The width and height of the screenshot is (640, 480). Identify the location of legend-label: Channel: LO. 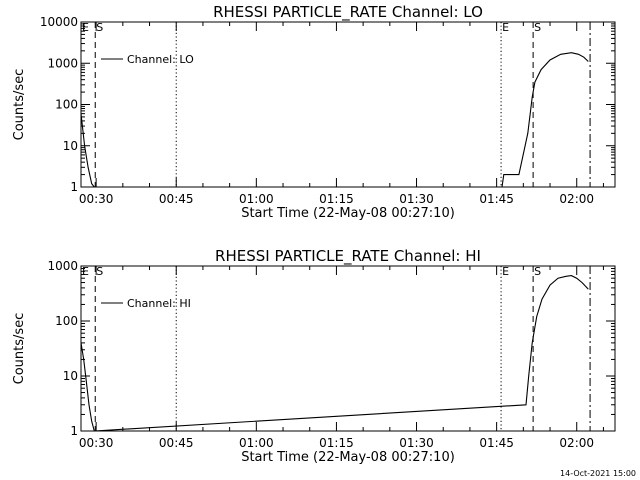
(160, 59).